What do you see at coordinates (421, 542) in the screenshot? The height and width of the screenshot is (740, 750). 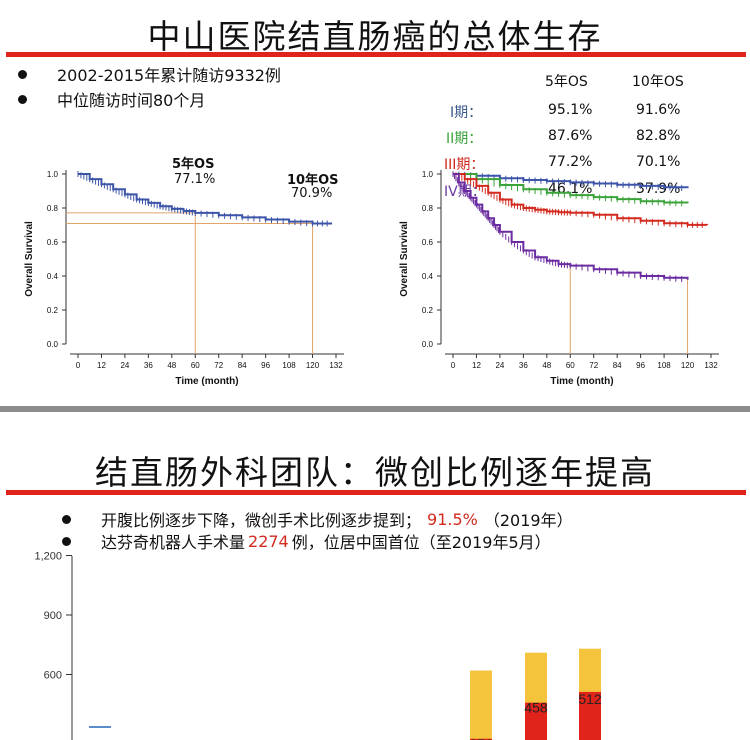 I see `bullet-suffix: 例，位居中国首位（至2019年5月）` at bounding box center [421, 542].